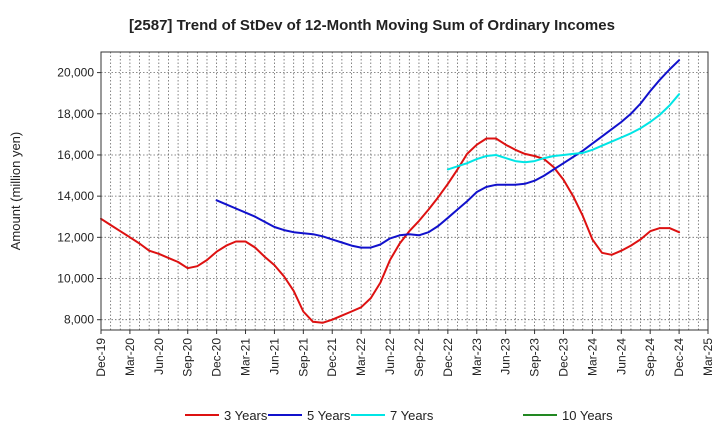 Image resolution: width=720 pixels, height=445 pixels. What do you see at coordinates (75, 237) in the screenshot?
I see `y-tick-label: 12,000` at bounding box center [75, 237].